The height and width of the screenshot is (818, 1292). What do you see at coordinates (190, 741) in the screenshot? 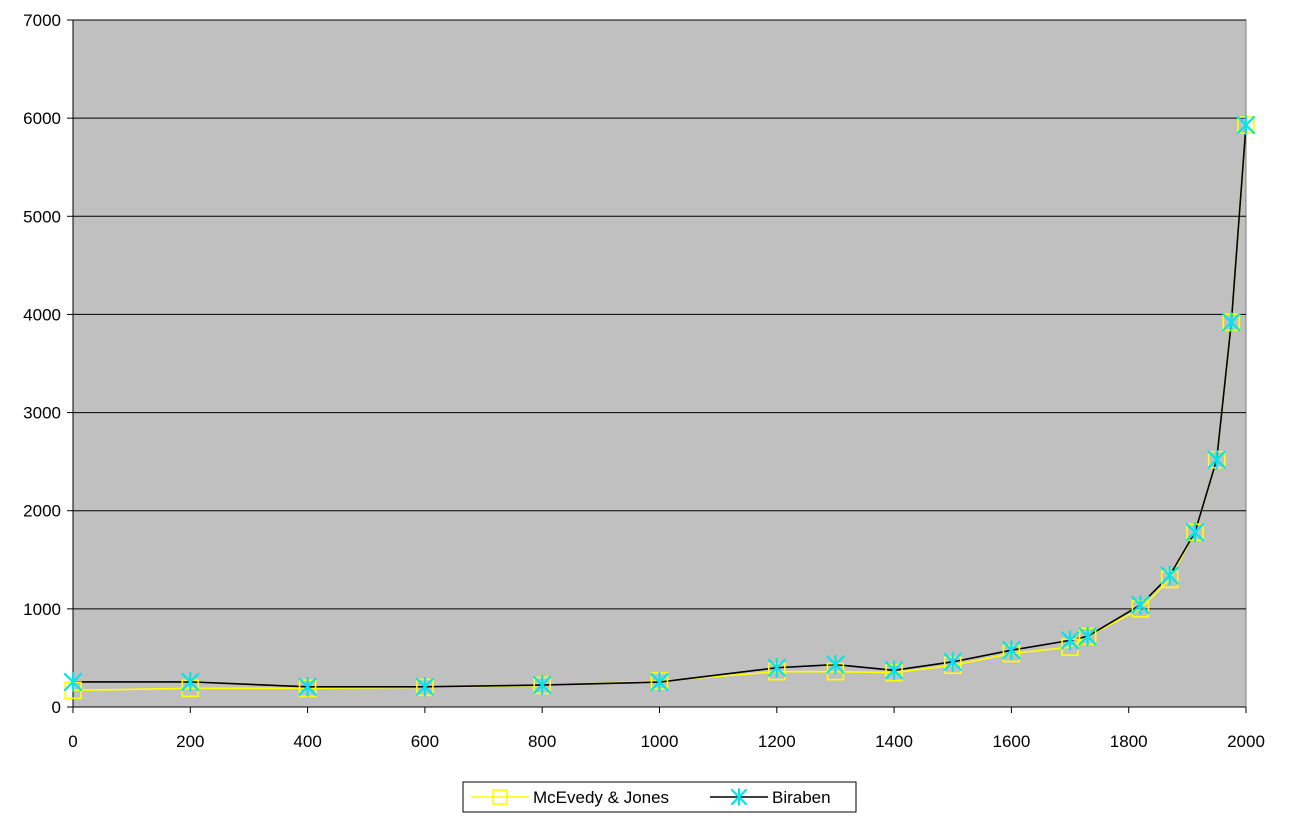
I see `x-tick-label-200: 200` at bounding box center [190, 741].